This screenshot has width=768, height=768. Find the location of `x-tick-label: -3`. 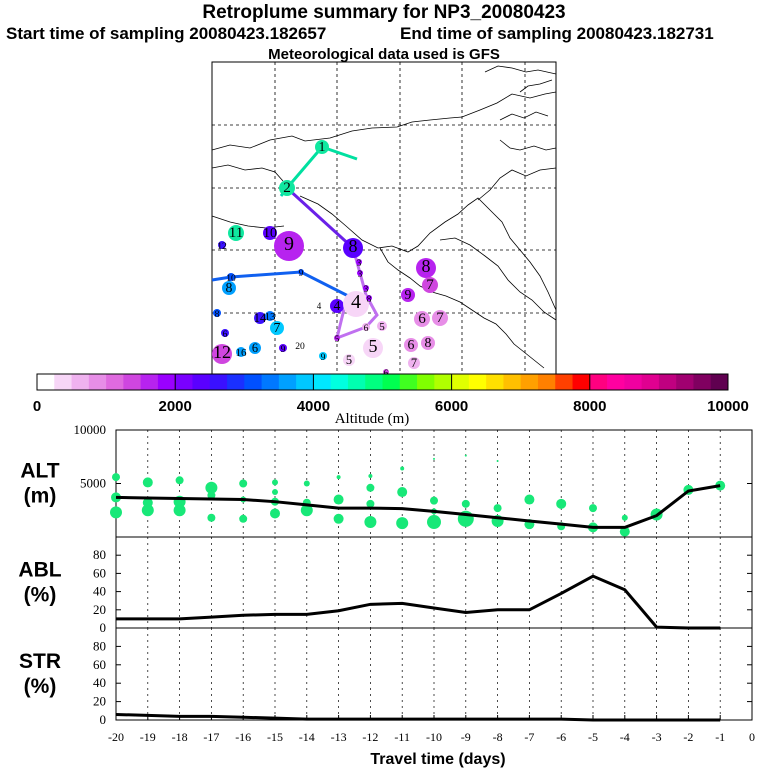

x-tick-label: -3 is located at coordinates (657, 737).